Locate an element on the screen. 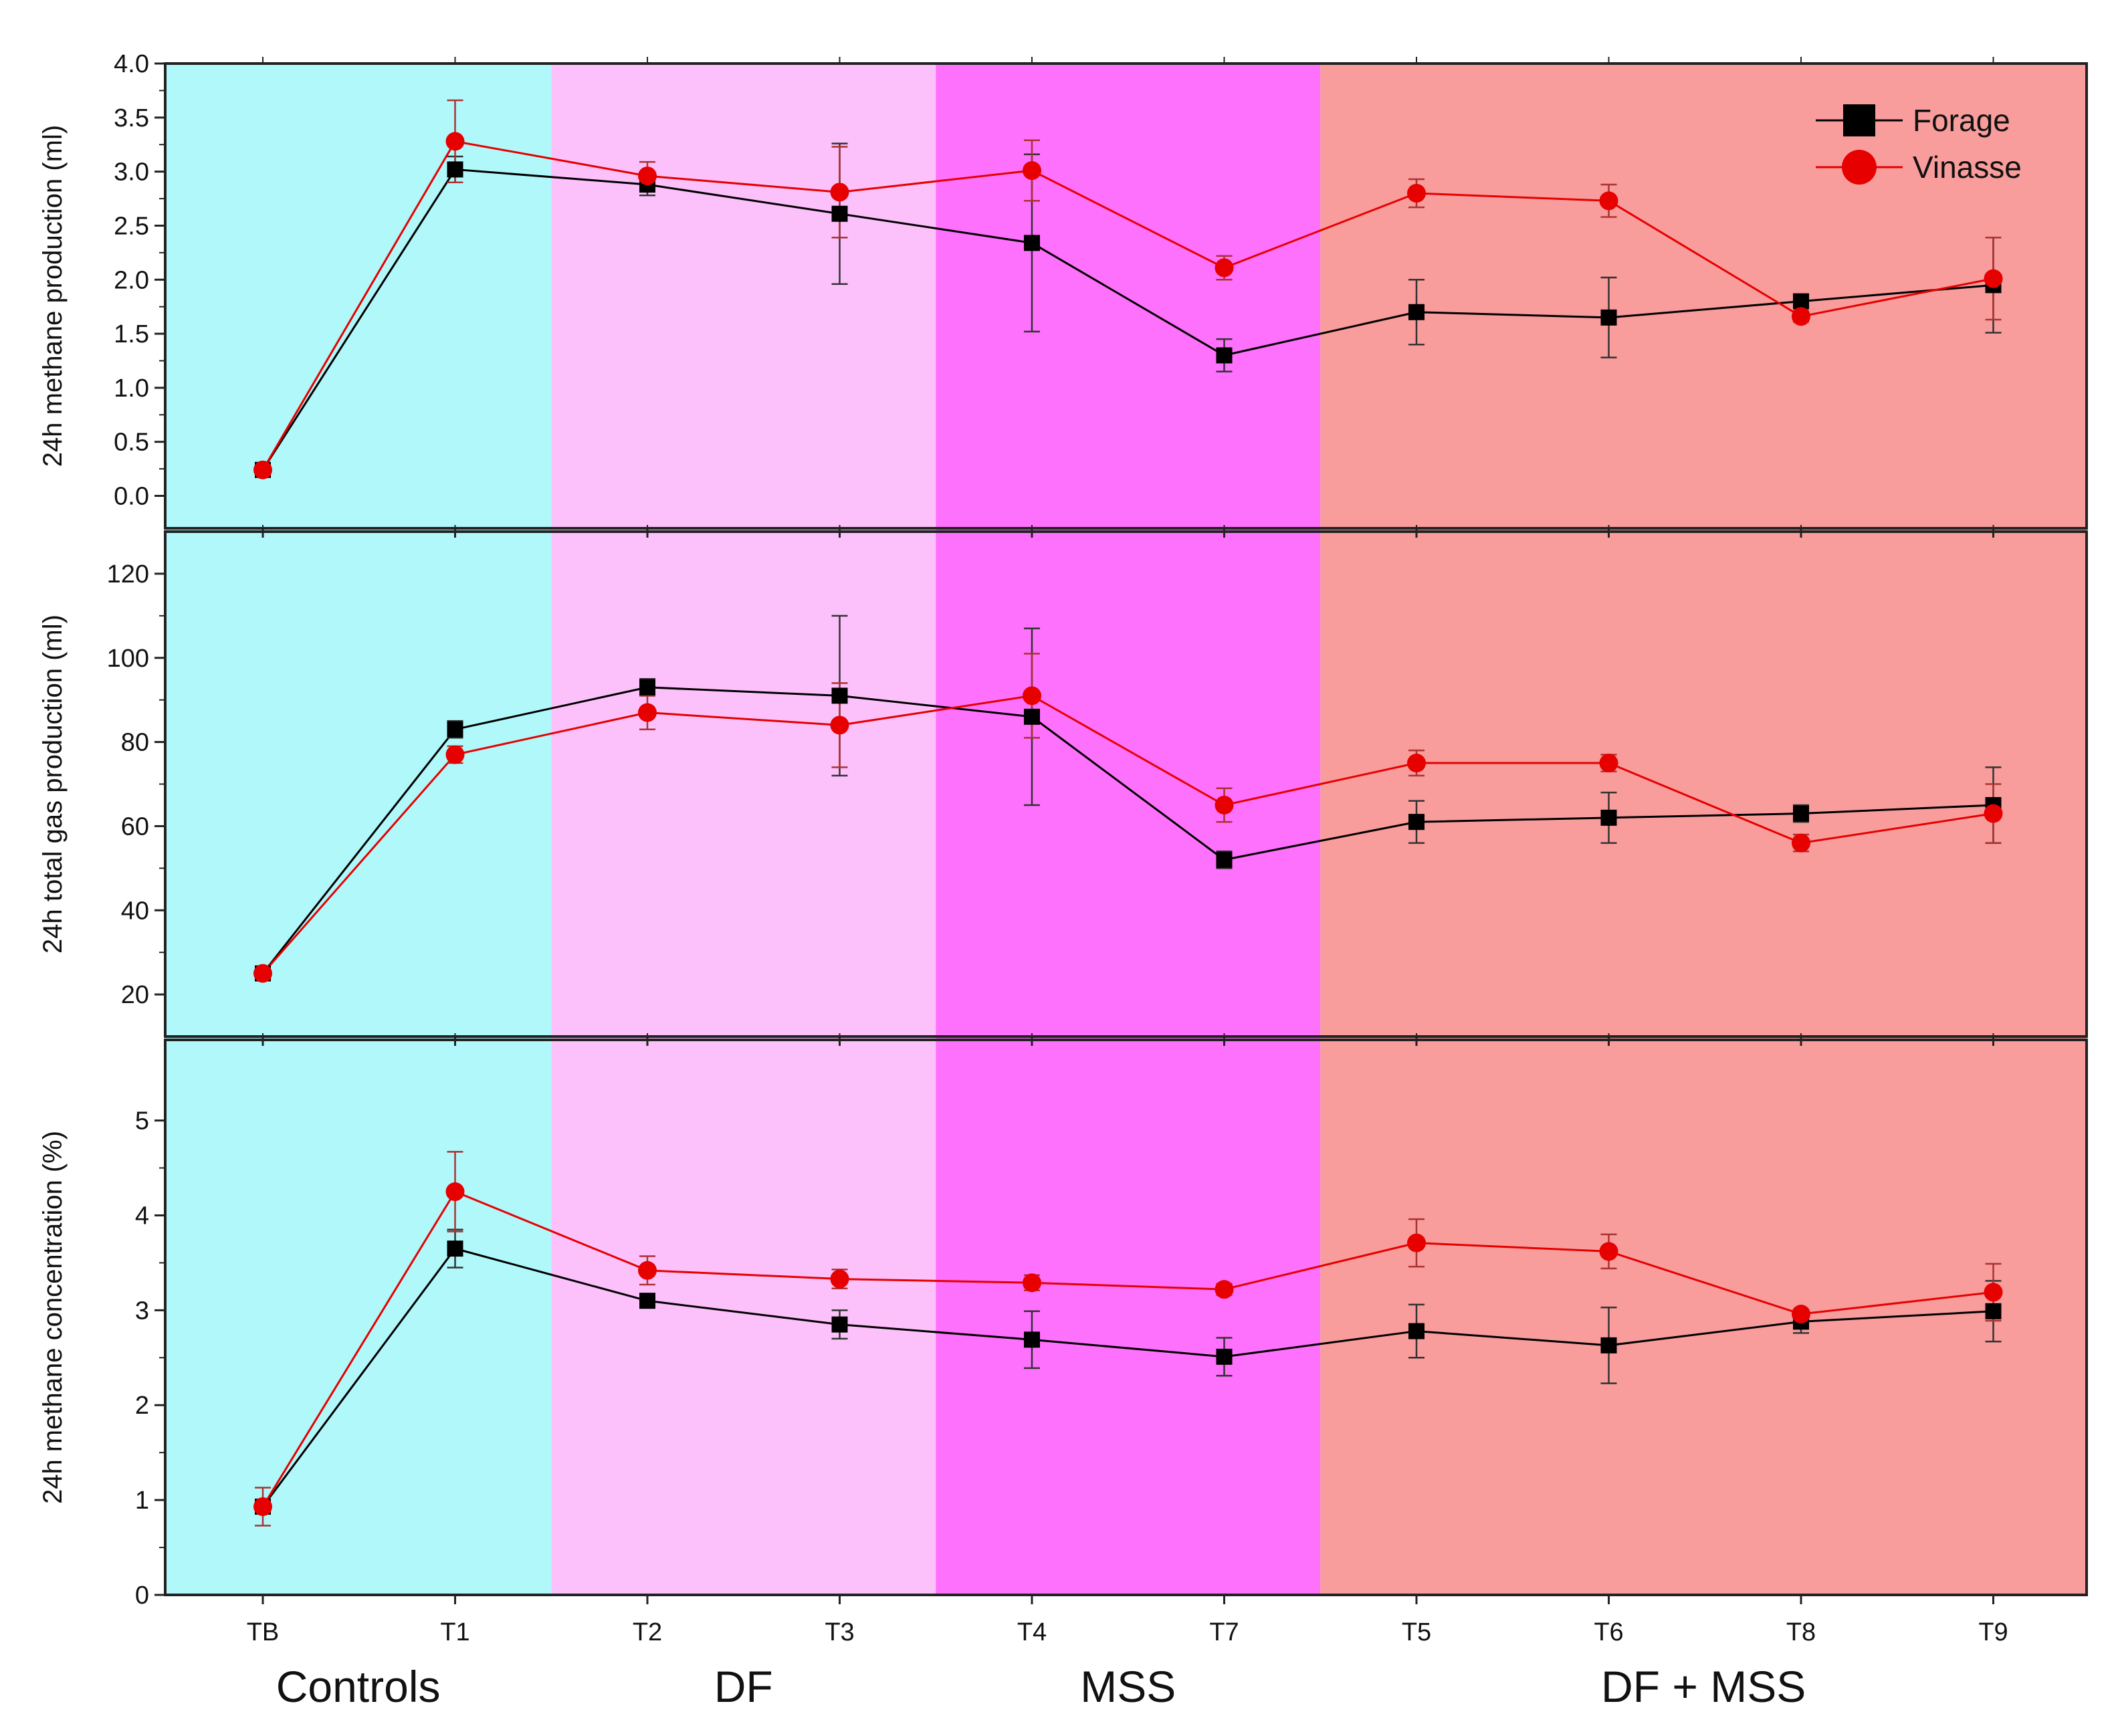  xtick-label-t6: T6 is located at coordinates (1609, 1632).